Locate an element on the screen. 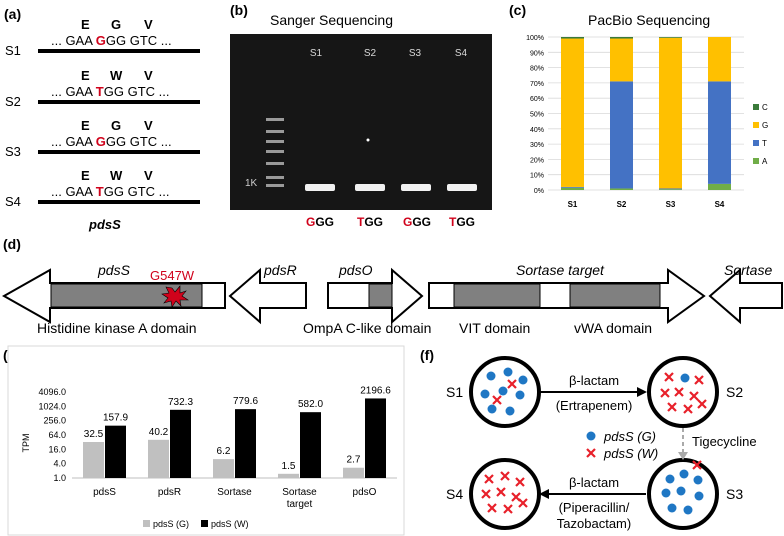  y-tick-label: 1.0 is located at coordinates (59, 478).